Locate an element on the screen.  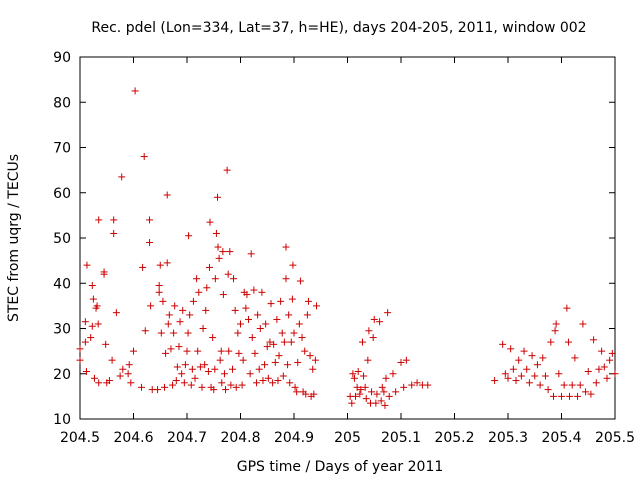
y-tick-label: 40 is located at coordinates (62, 284).